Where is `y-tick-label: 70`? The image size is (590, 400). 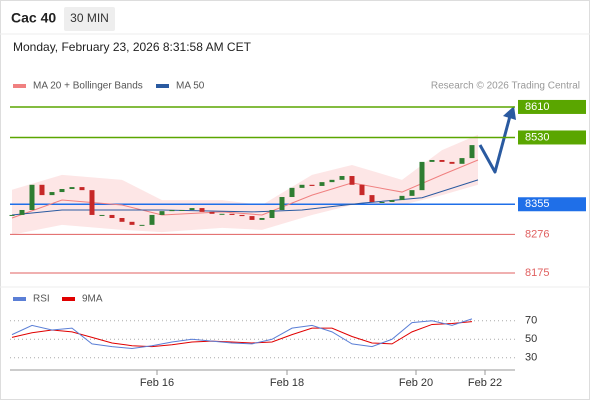 y-tick-label: 70 is located at coordinates (531, 321).